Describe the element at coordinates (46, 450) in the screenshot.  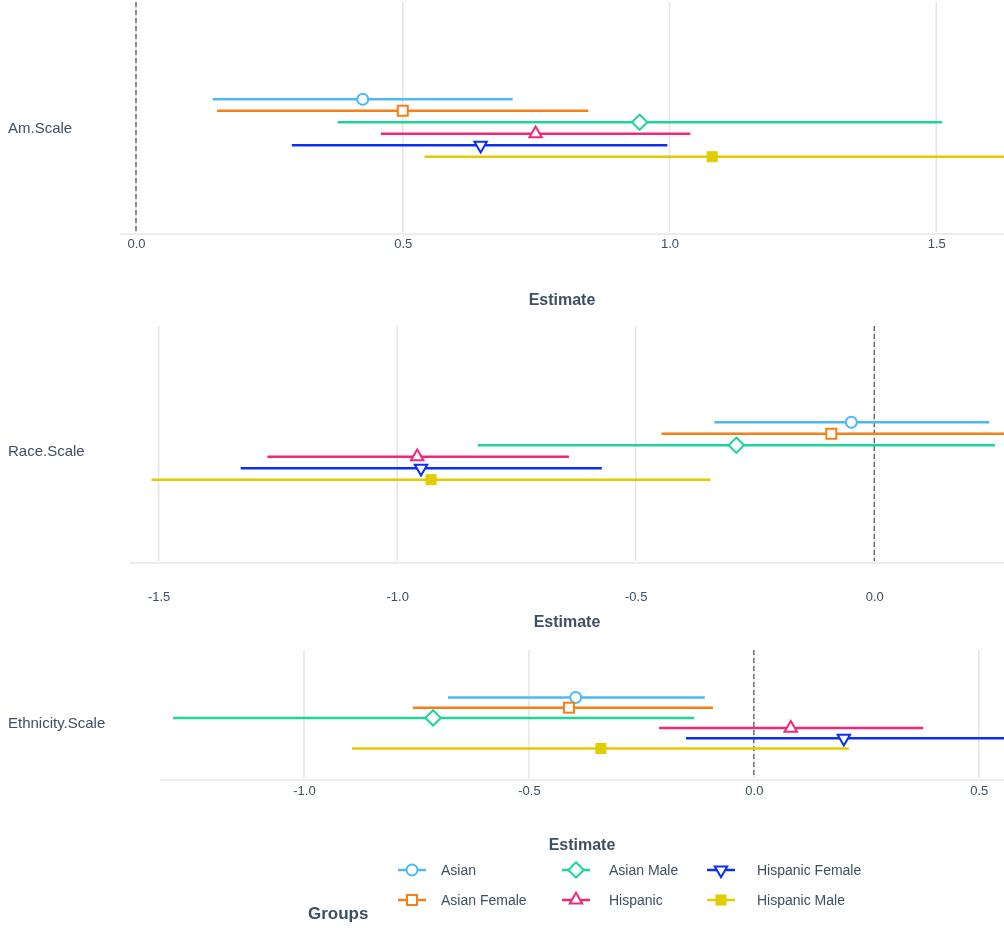
I see `y-tick-label: Race.Scale` at that location.